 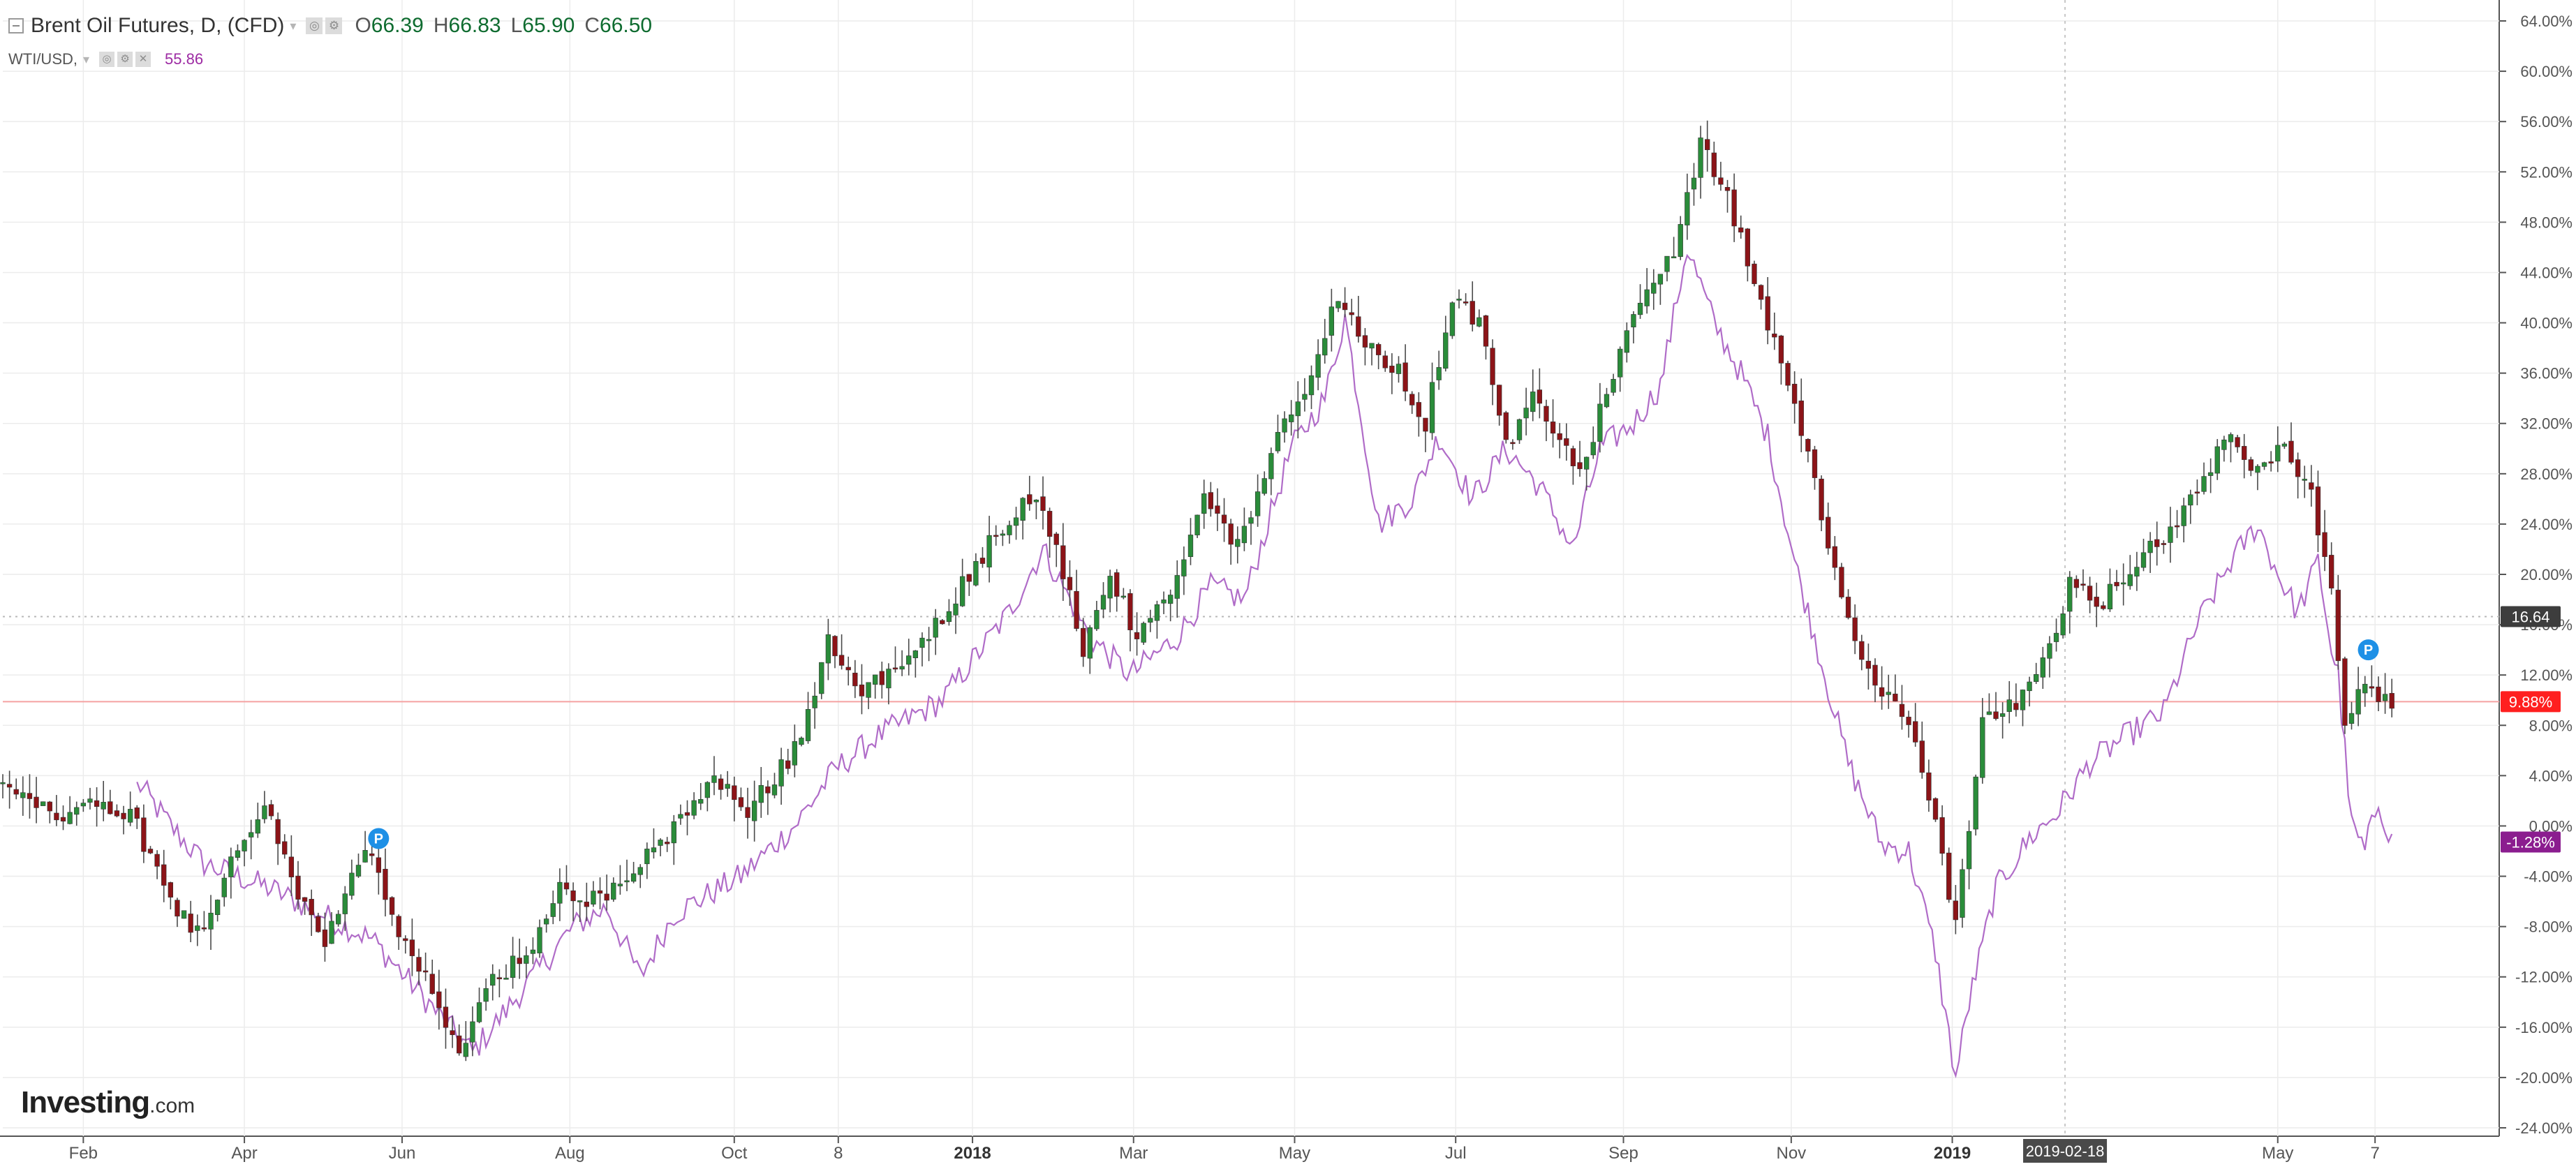 What do you see at coordinates (2546, 675) in the screenshot?
I see `y-tick-label: 12.00%` at bounding box center [2546, 675].